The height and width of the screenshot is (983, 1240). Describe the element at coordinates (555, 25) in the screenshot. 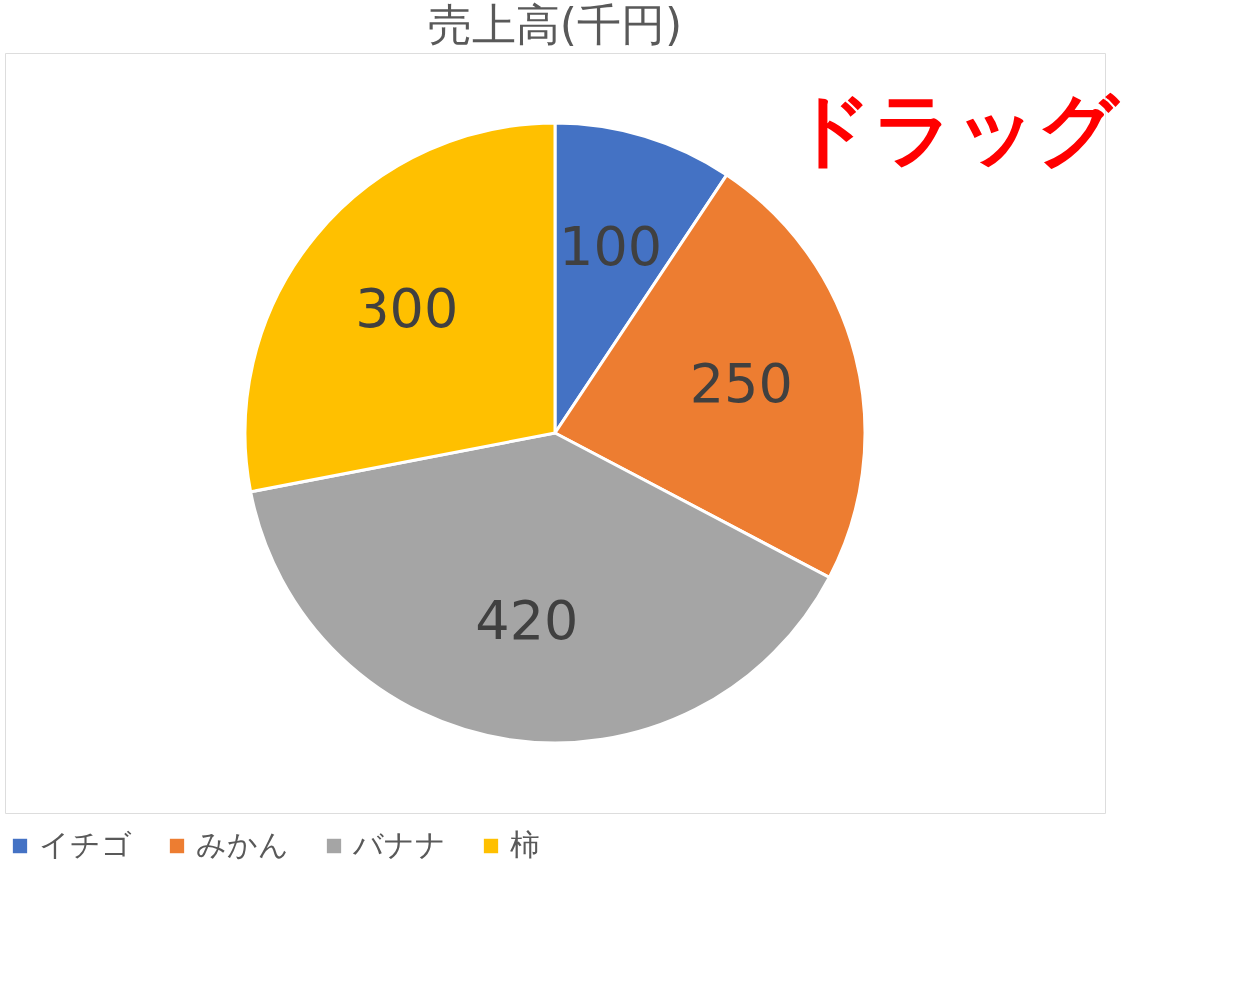

I see `chart-title: 売上高(千円)` at that location.